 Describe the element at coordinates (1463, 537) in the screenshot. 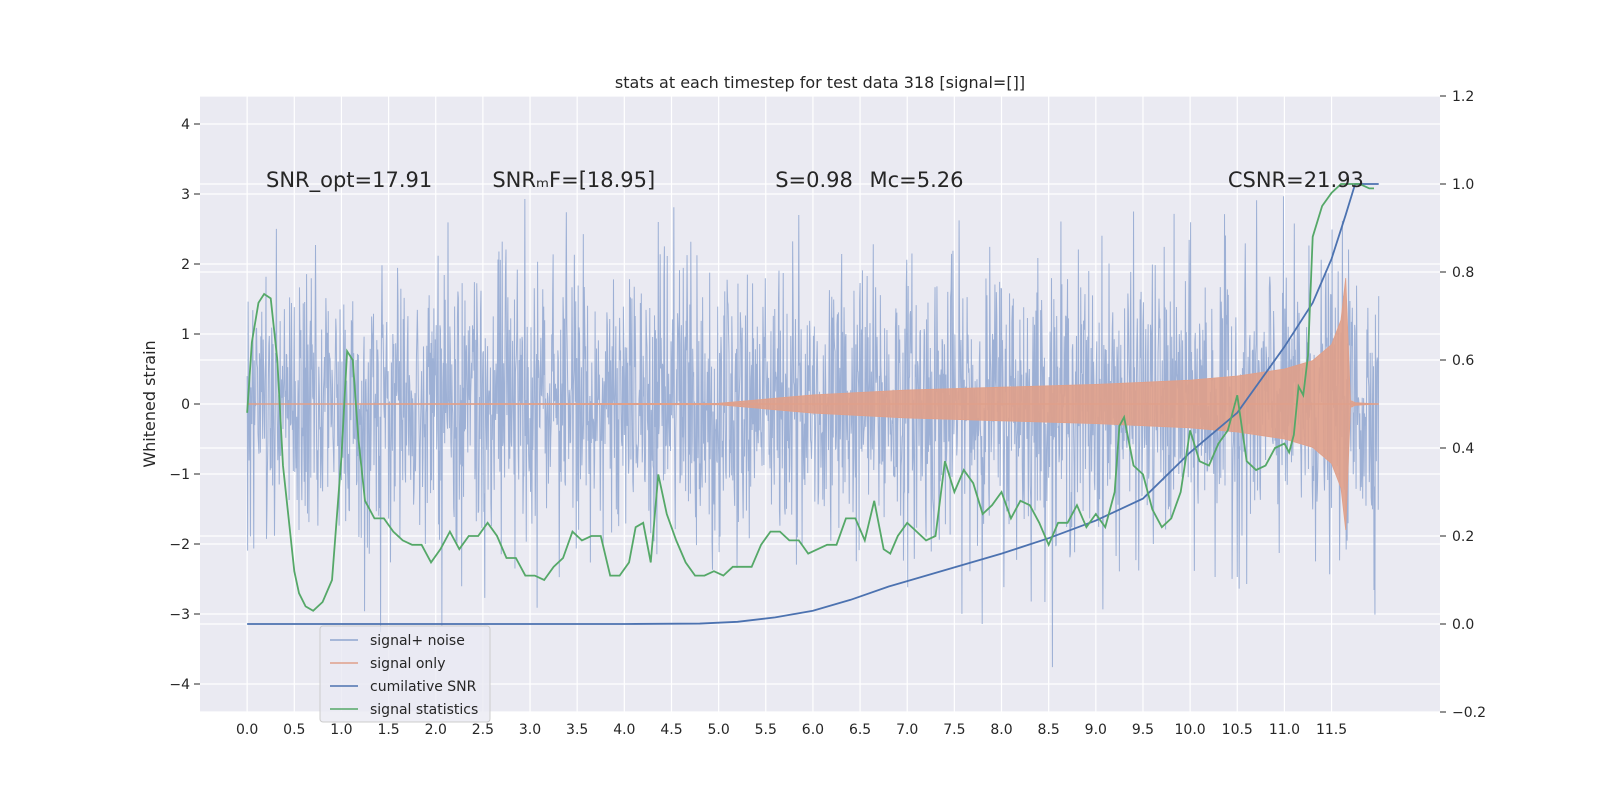

I see `right-y-tick-label: 0.2` at that location.